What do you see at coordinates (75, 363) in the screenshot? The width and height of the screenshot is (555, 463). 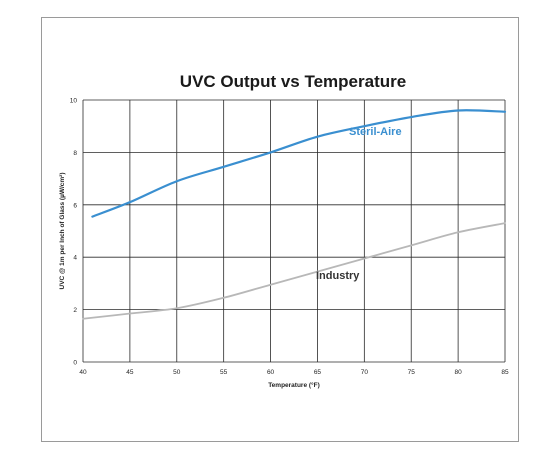 I see `y-tick-label: 0` at bounding box center [75, 363].